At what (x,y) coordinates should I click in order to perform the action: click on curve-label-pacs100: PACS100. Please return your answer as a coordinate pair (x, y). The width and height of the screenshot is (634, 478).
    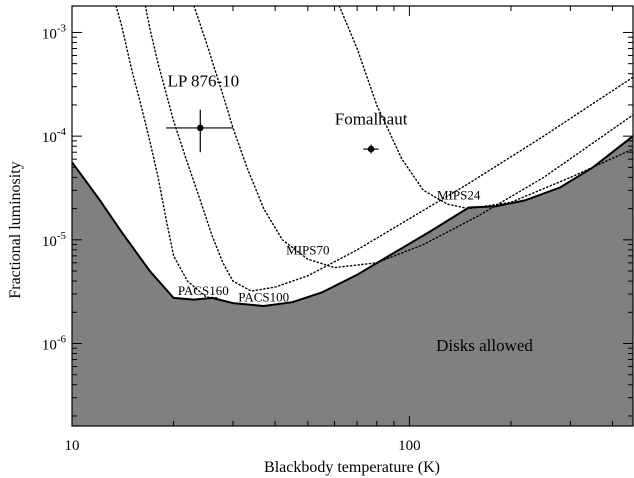
    Looking at the image, I should click on (263, 296).